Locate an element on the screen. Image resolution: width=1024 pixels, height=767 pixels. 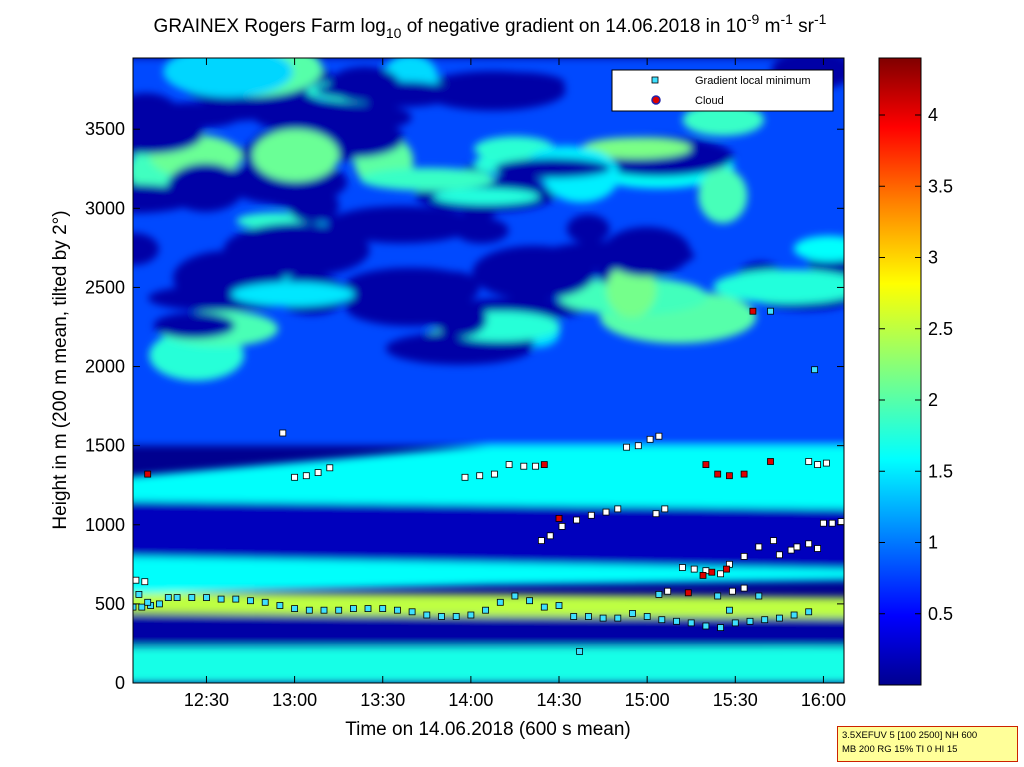
legend-label-gradient-minimum: Gradient local minimum is located at coordinates (753, 81).